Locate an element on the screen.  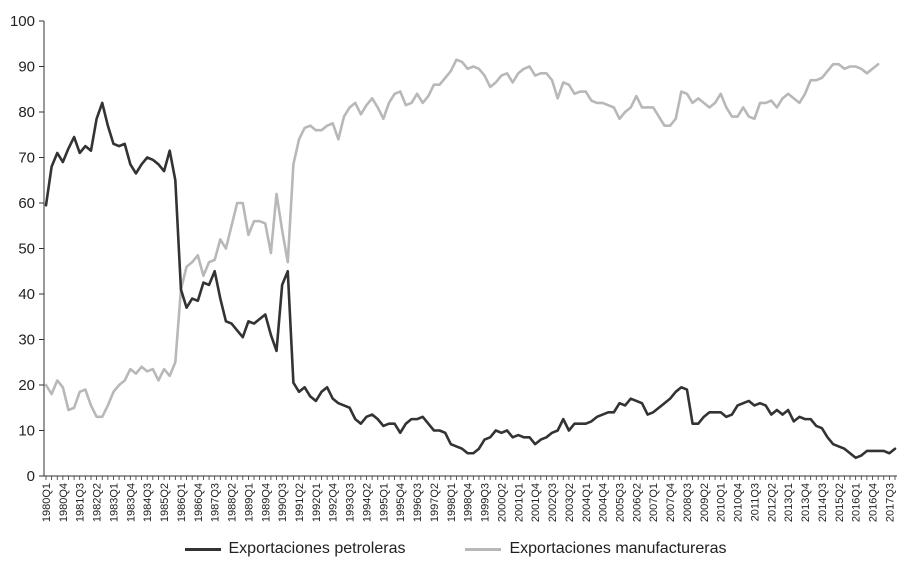
x-tick-label: 1992Q4 is located at coordinates (334, 502).